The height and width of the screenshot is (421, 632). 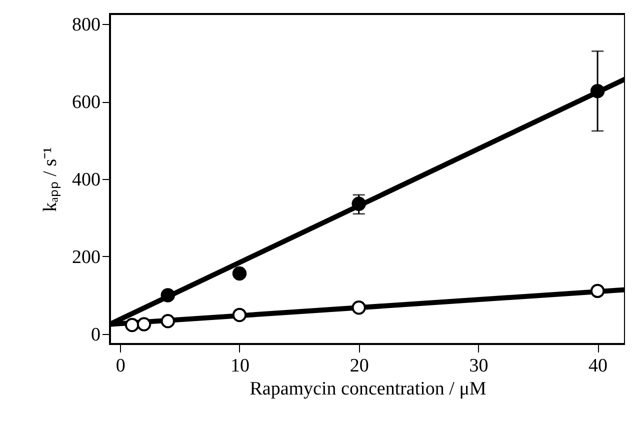 What do you see at coordinates (598, 366) in the screenshot?
I see `x-tick-label: 40` at bounding box center [598, 366].